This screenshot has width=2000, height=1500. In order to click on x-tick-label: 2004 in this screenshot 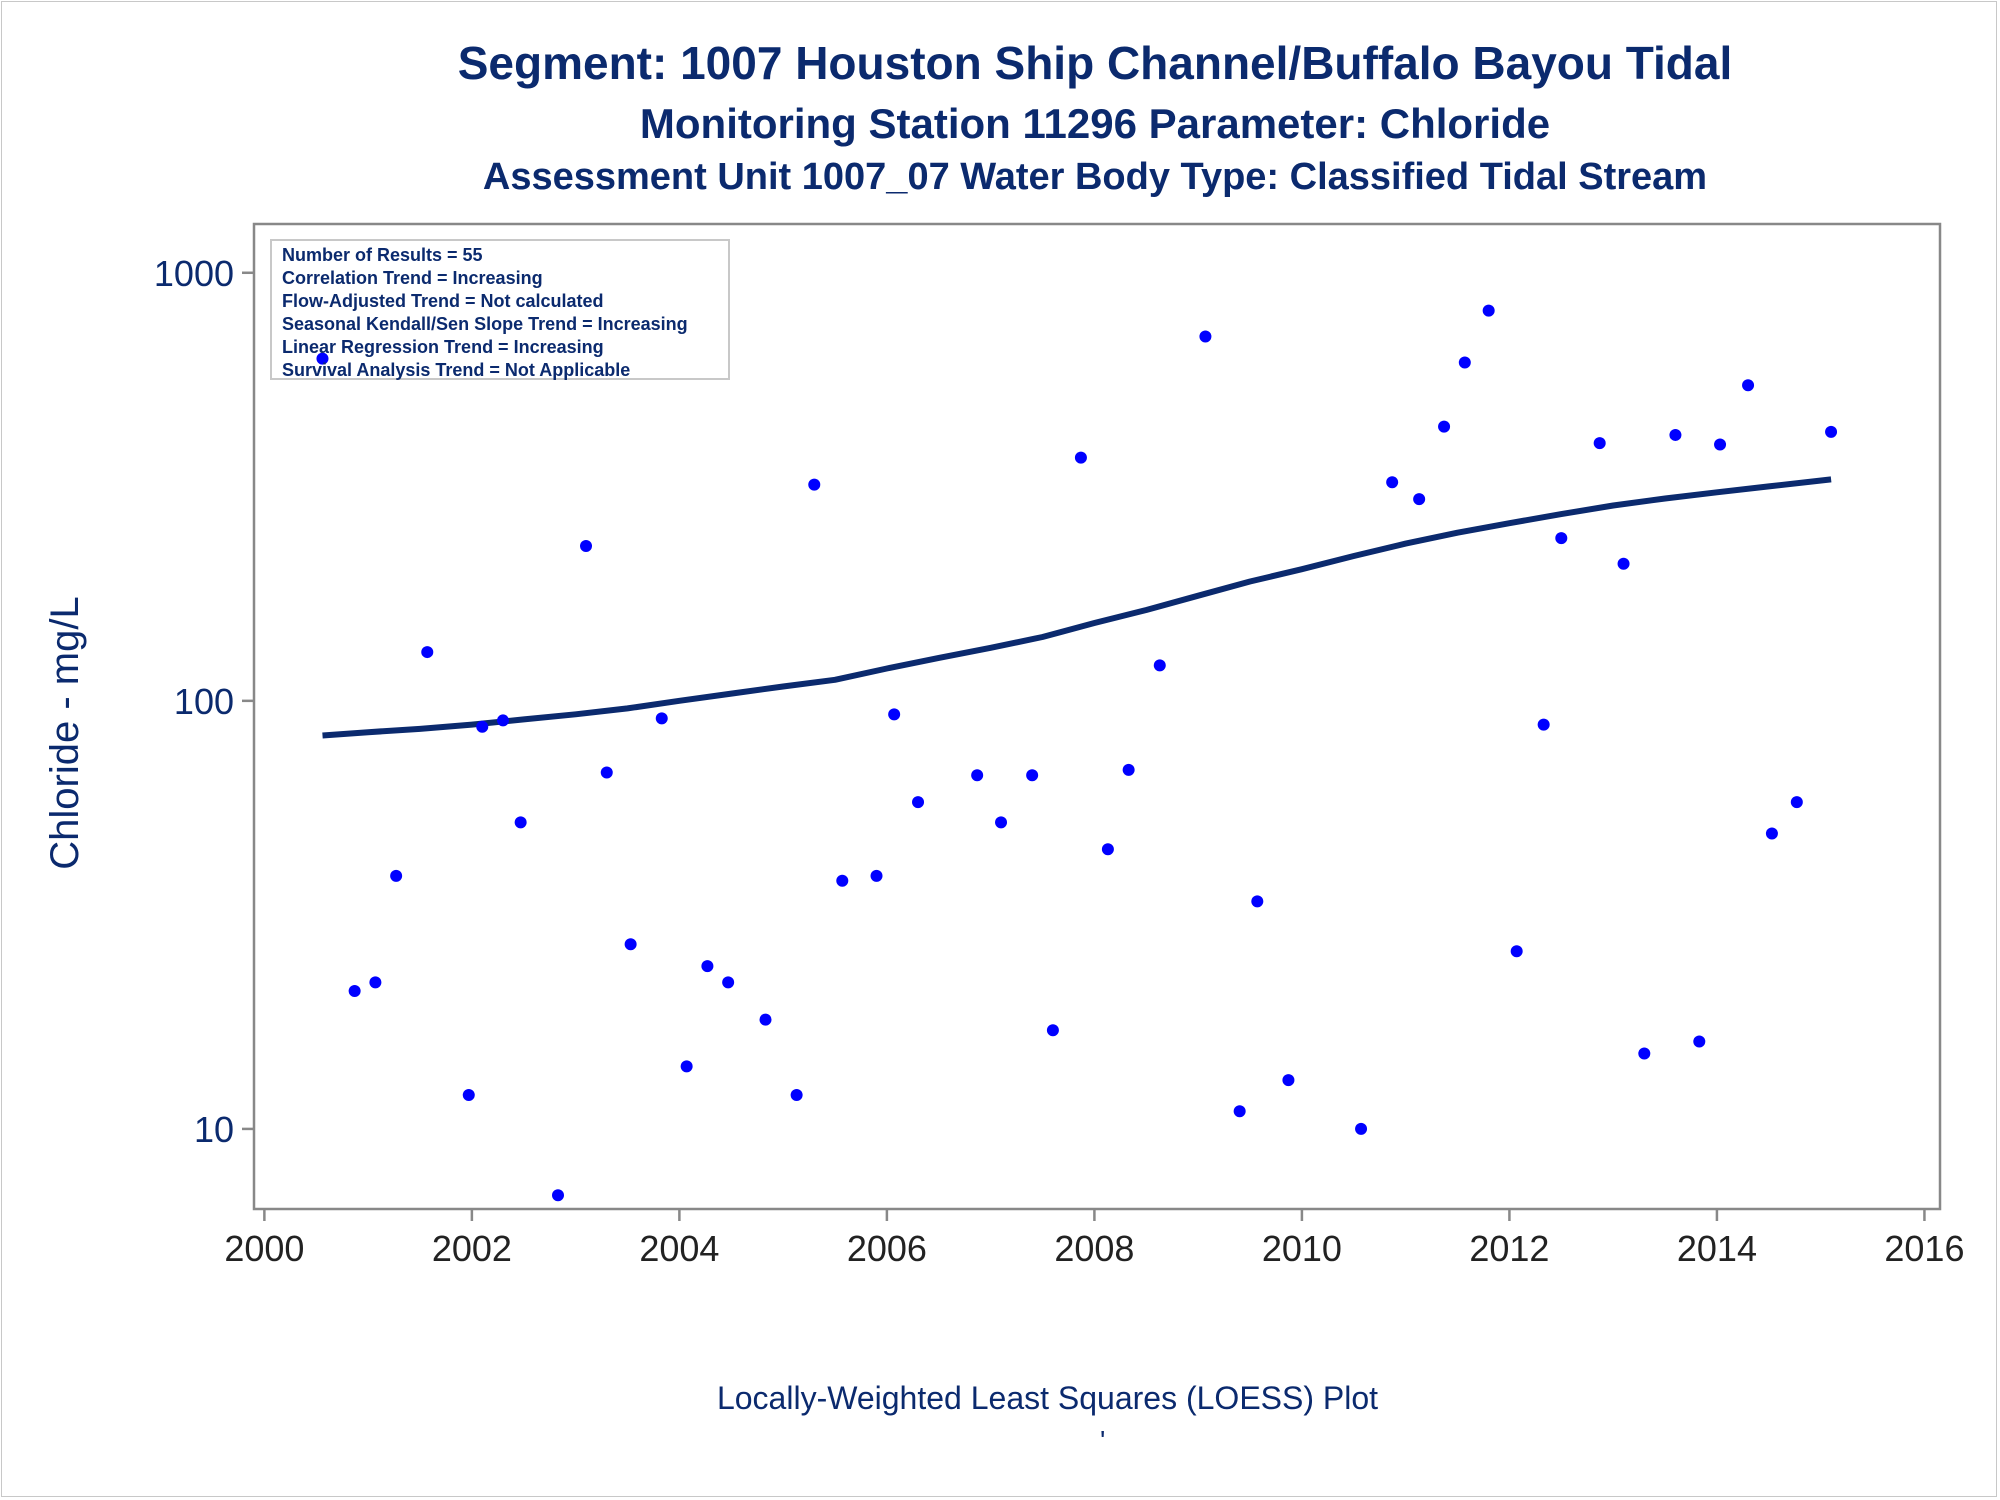, I will do `click(679, 1248)`.